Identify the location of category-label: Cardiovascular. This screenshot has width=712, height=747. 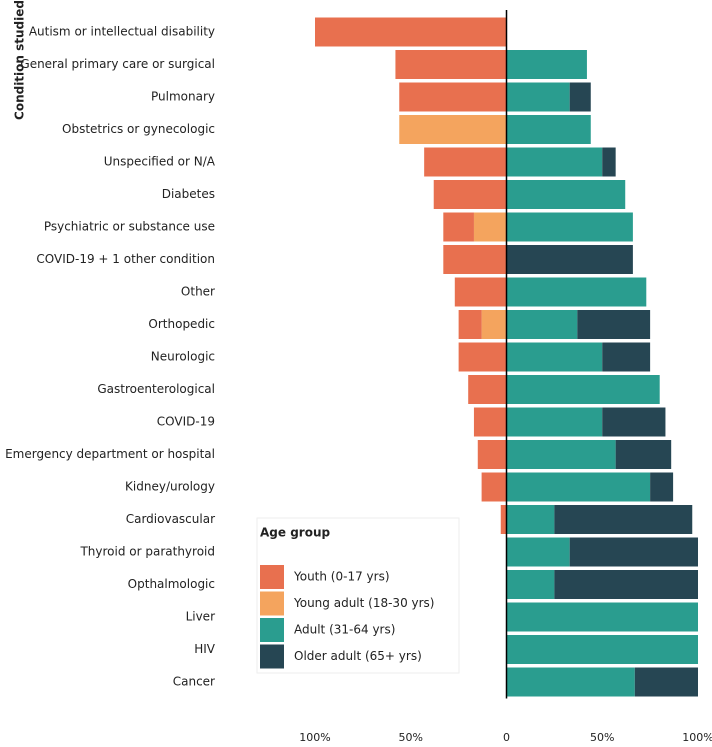
(170, 519).